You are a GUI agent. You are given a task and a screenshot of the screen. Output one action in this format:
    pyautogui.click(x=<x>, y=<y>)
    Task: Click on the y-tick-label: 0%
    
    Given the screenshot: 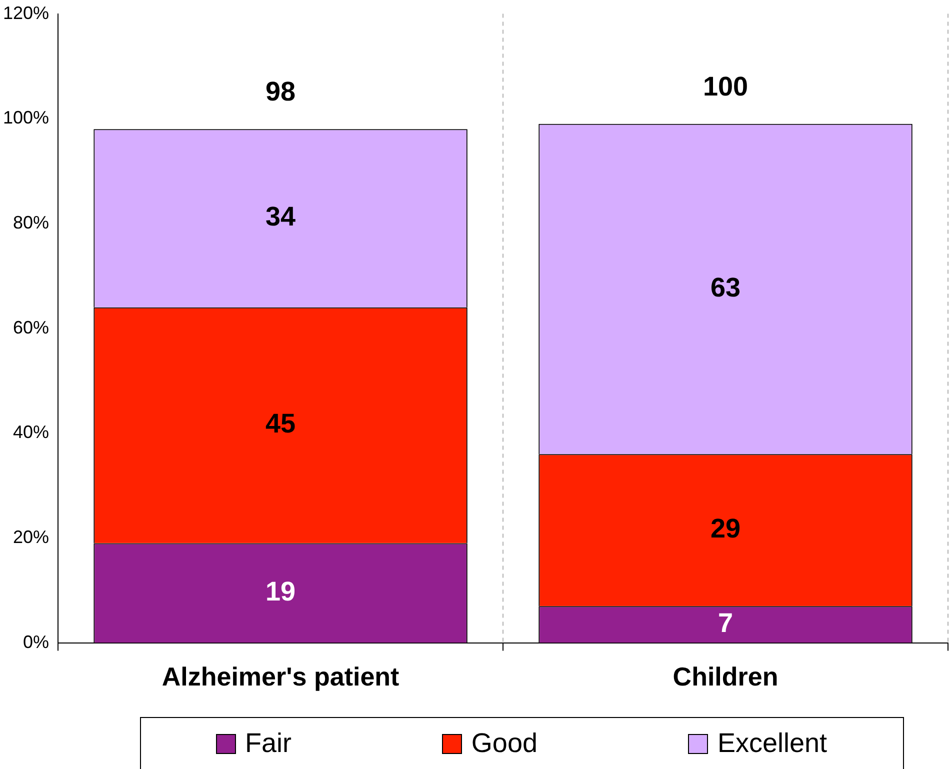 What is the action you would take?
    pyautogui.click(x=36, y=642)
    